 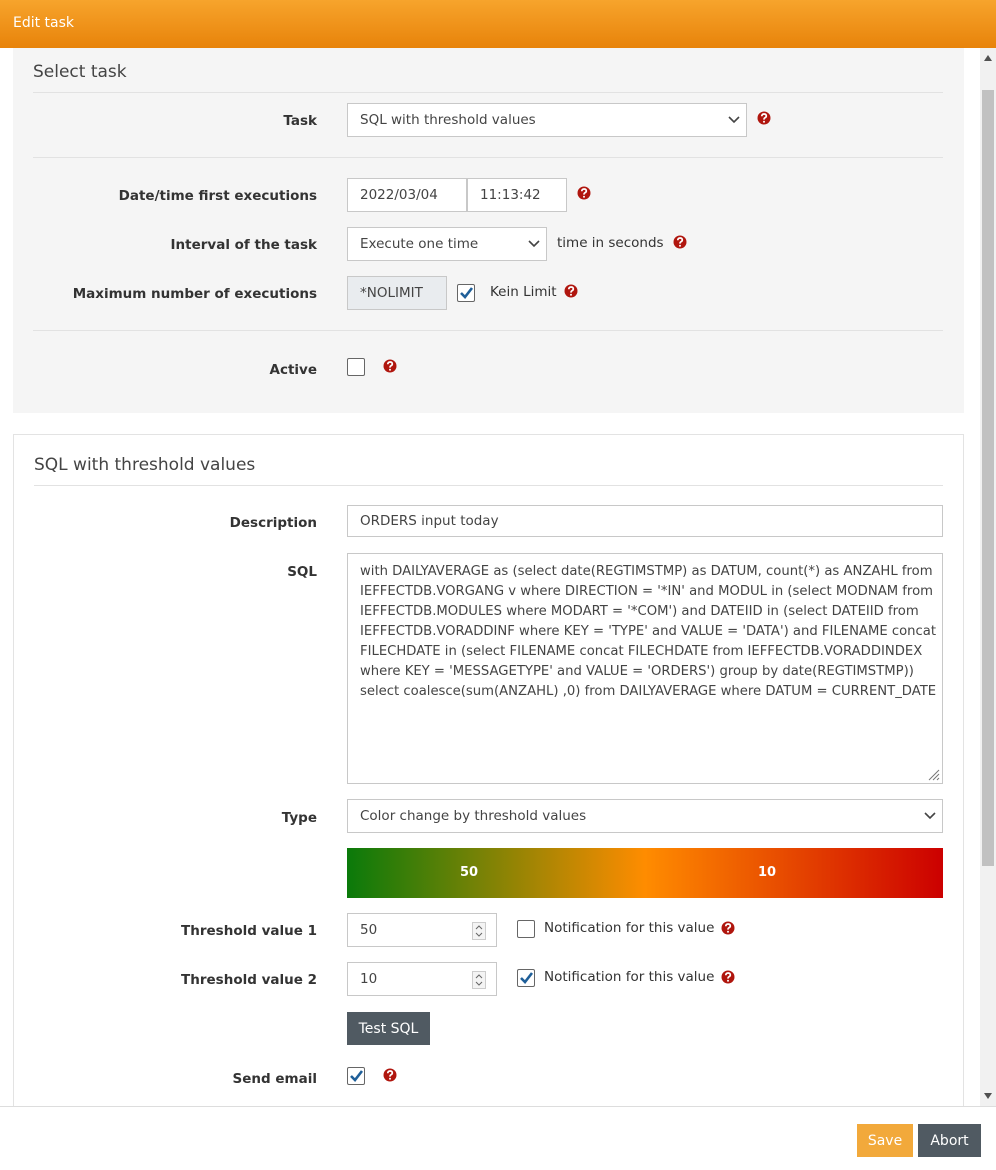 What do you see at coordinates (217, 196) in the screenshot?
I see `field-label: Date/time first executions` at bounding box center [217, 196].